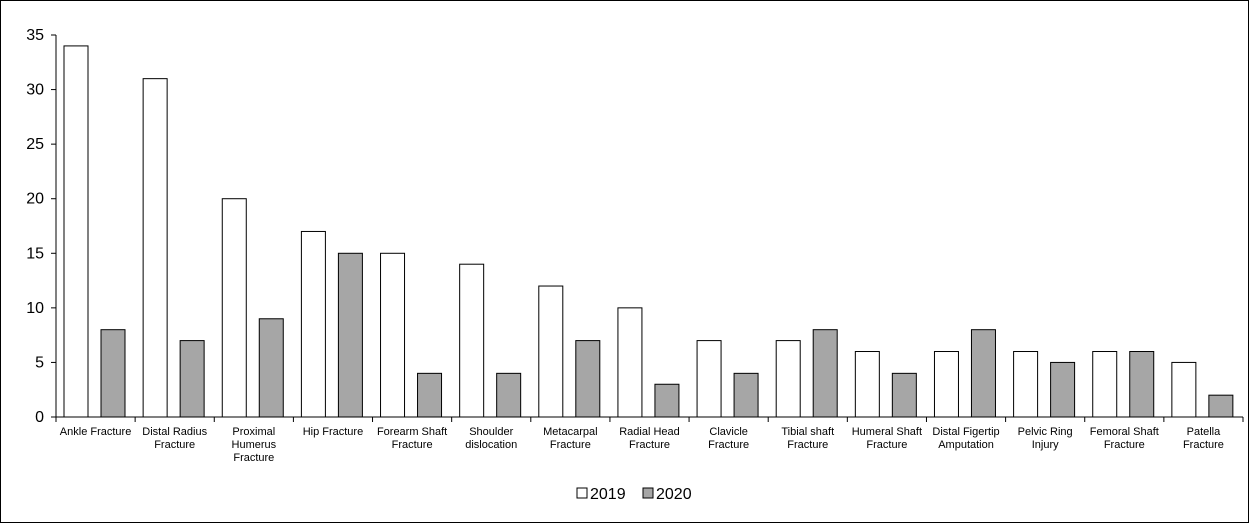  Describe the element at coordinates (887, 438) in the screenshot. I see `x-category-label: Humeral Shaft Fracture` at that location.